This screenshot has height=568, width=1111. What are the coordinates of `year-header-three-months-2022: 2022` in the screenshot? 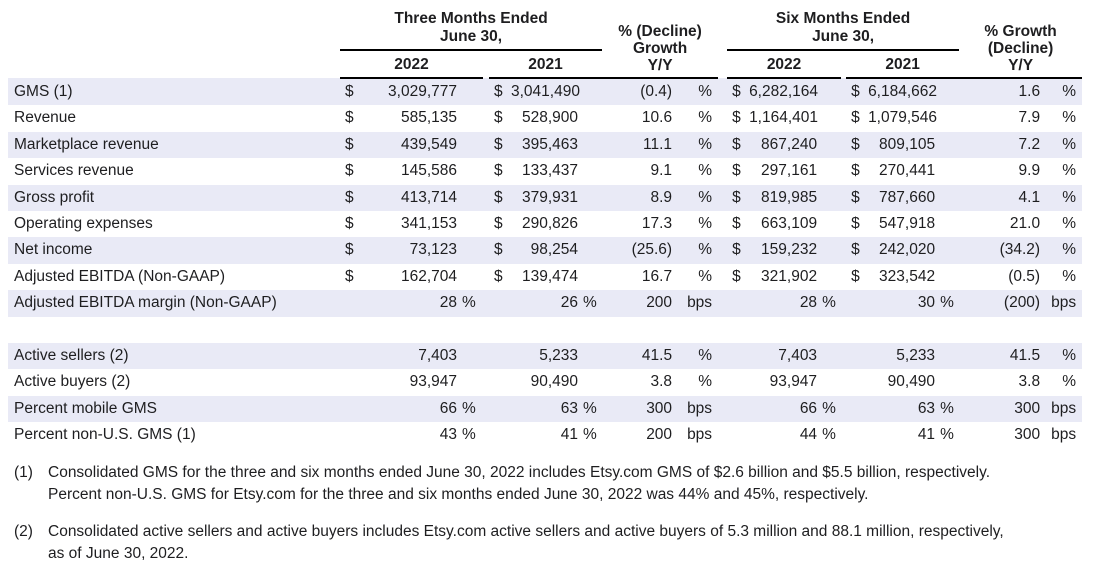 It's located at (411, 64).